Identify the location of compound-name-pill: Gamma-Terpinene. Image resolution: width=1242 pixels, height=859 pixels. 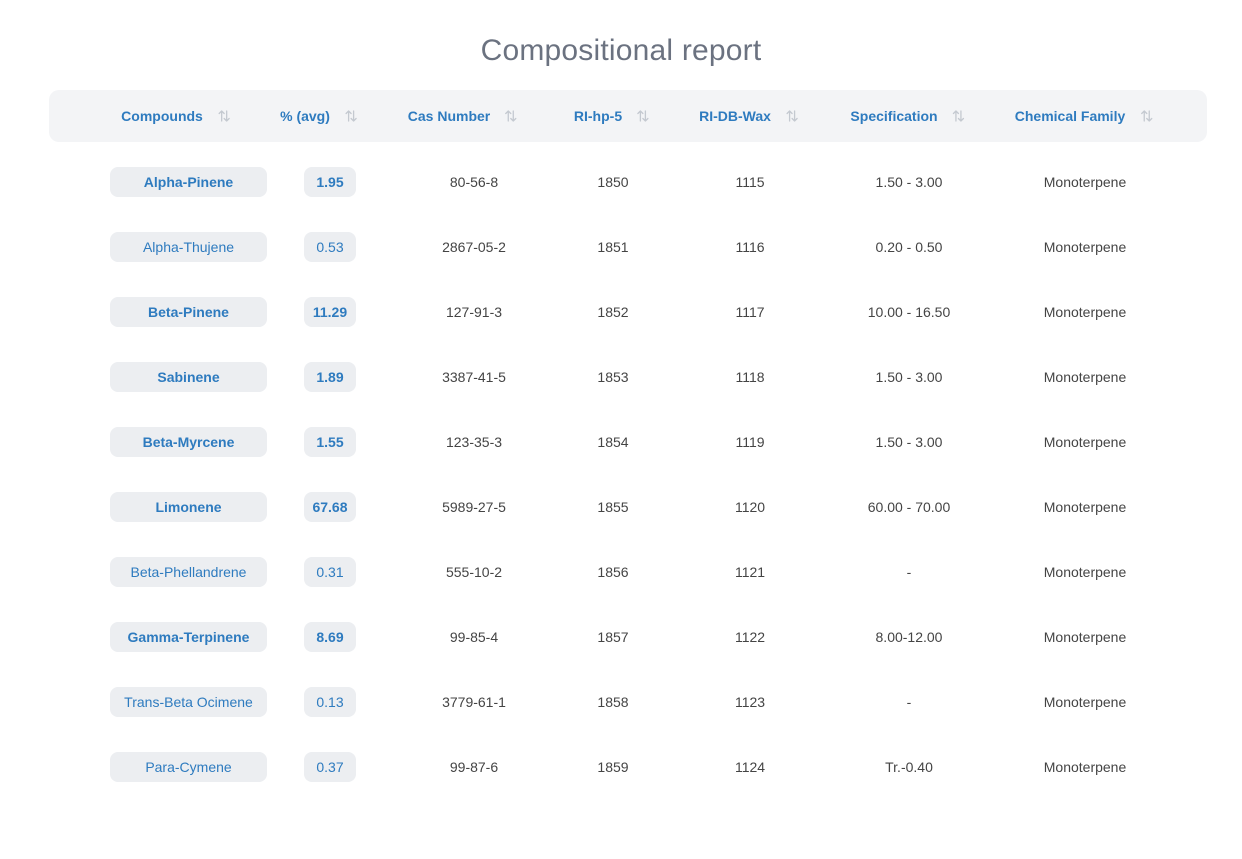
(188, 637).